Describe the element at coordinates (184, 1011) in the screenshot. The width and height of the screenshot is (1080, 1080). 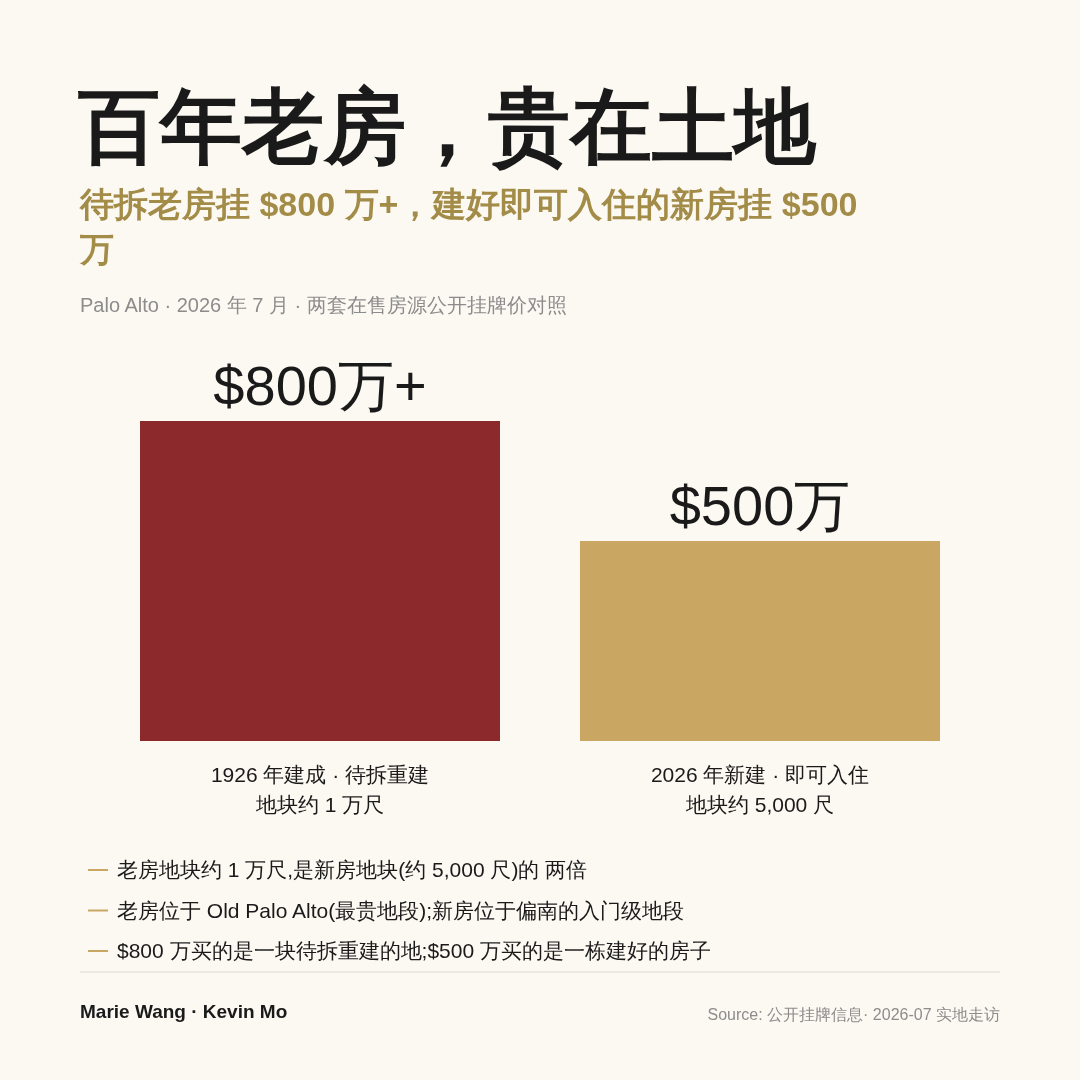
I see `text: Marie Wang · Kevin Mo` at that location.